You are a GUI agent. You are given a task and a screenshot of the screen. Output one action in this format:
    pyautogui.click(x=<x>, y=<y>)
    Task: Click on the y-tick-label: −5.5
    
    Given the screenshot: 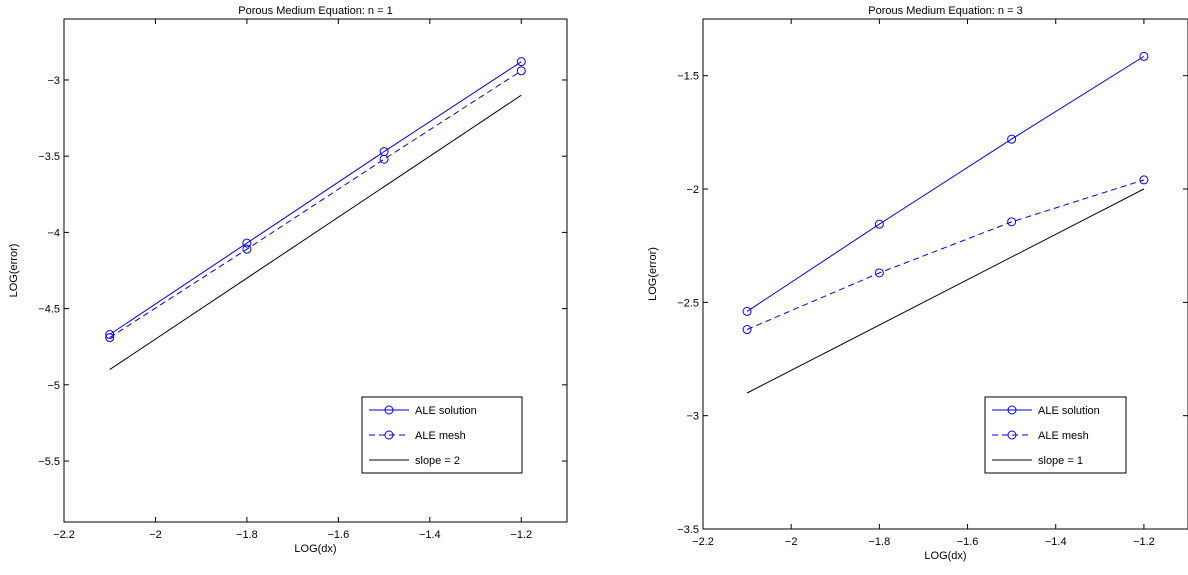 What is the action you would take?
    pyautogui.click(x=49, y=462)
    